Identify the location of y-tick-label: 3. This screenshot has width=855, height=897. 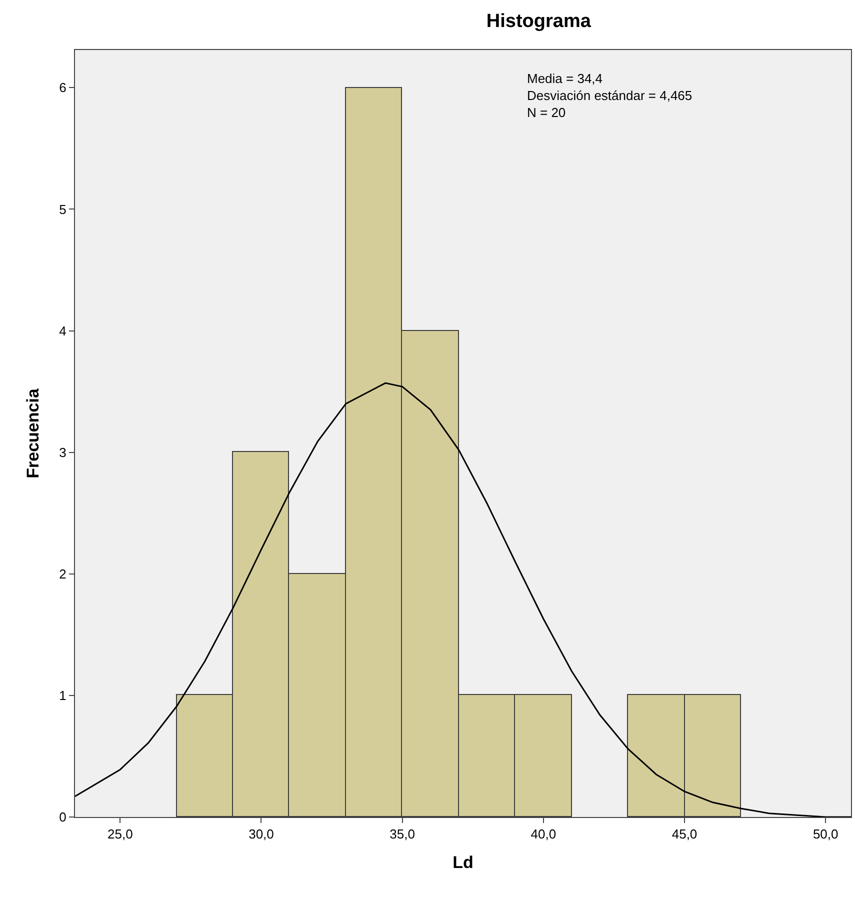
(62, 452).